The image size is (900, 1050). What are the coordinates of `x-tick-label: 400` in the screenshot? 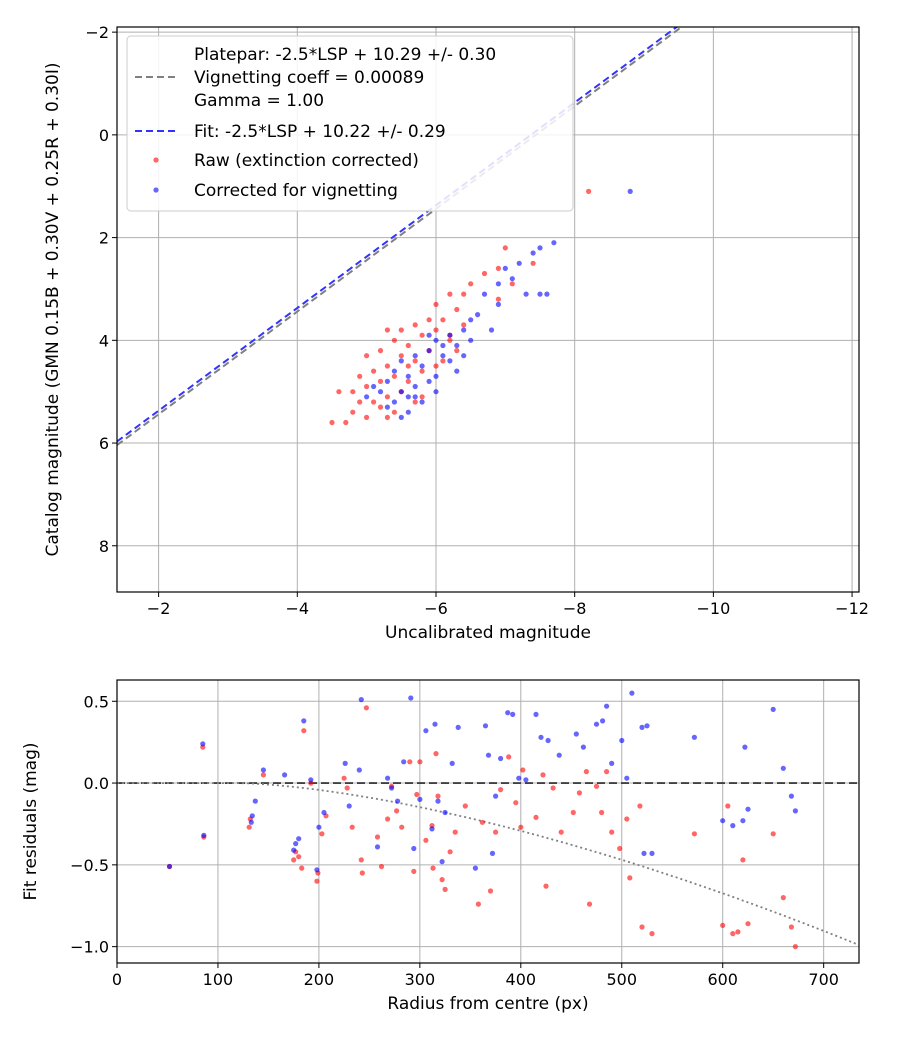 It's located at (521, 979).